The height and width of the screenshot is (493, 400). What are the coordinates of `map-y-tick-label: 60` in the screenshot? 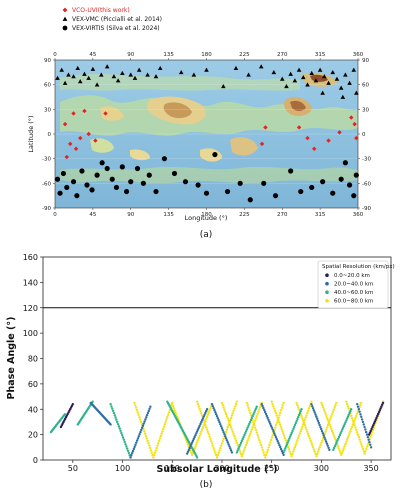 It's located at (47, 86).